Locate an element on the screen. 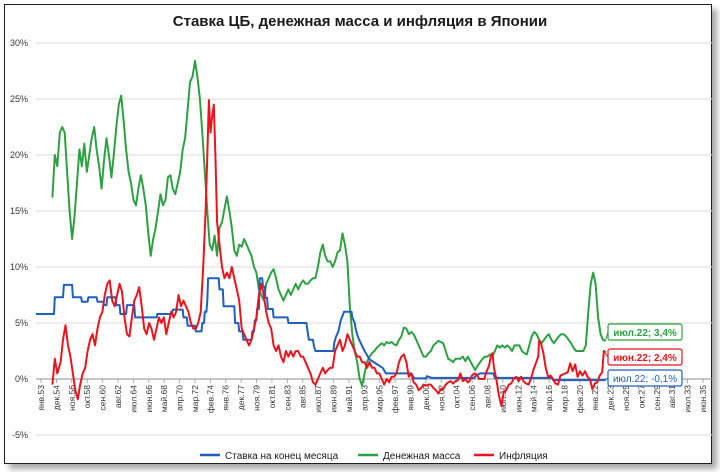 The height and width of the screenshot is (472, 720). x-tick-label: апр.93 is located at coordinates (364, 398).